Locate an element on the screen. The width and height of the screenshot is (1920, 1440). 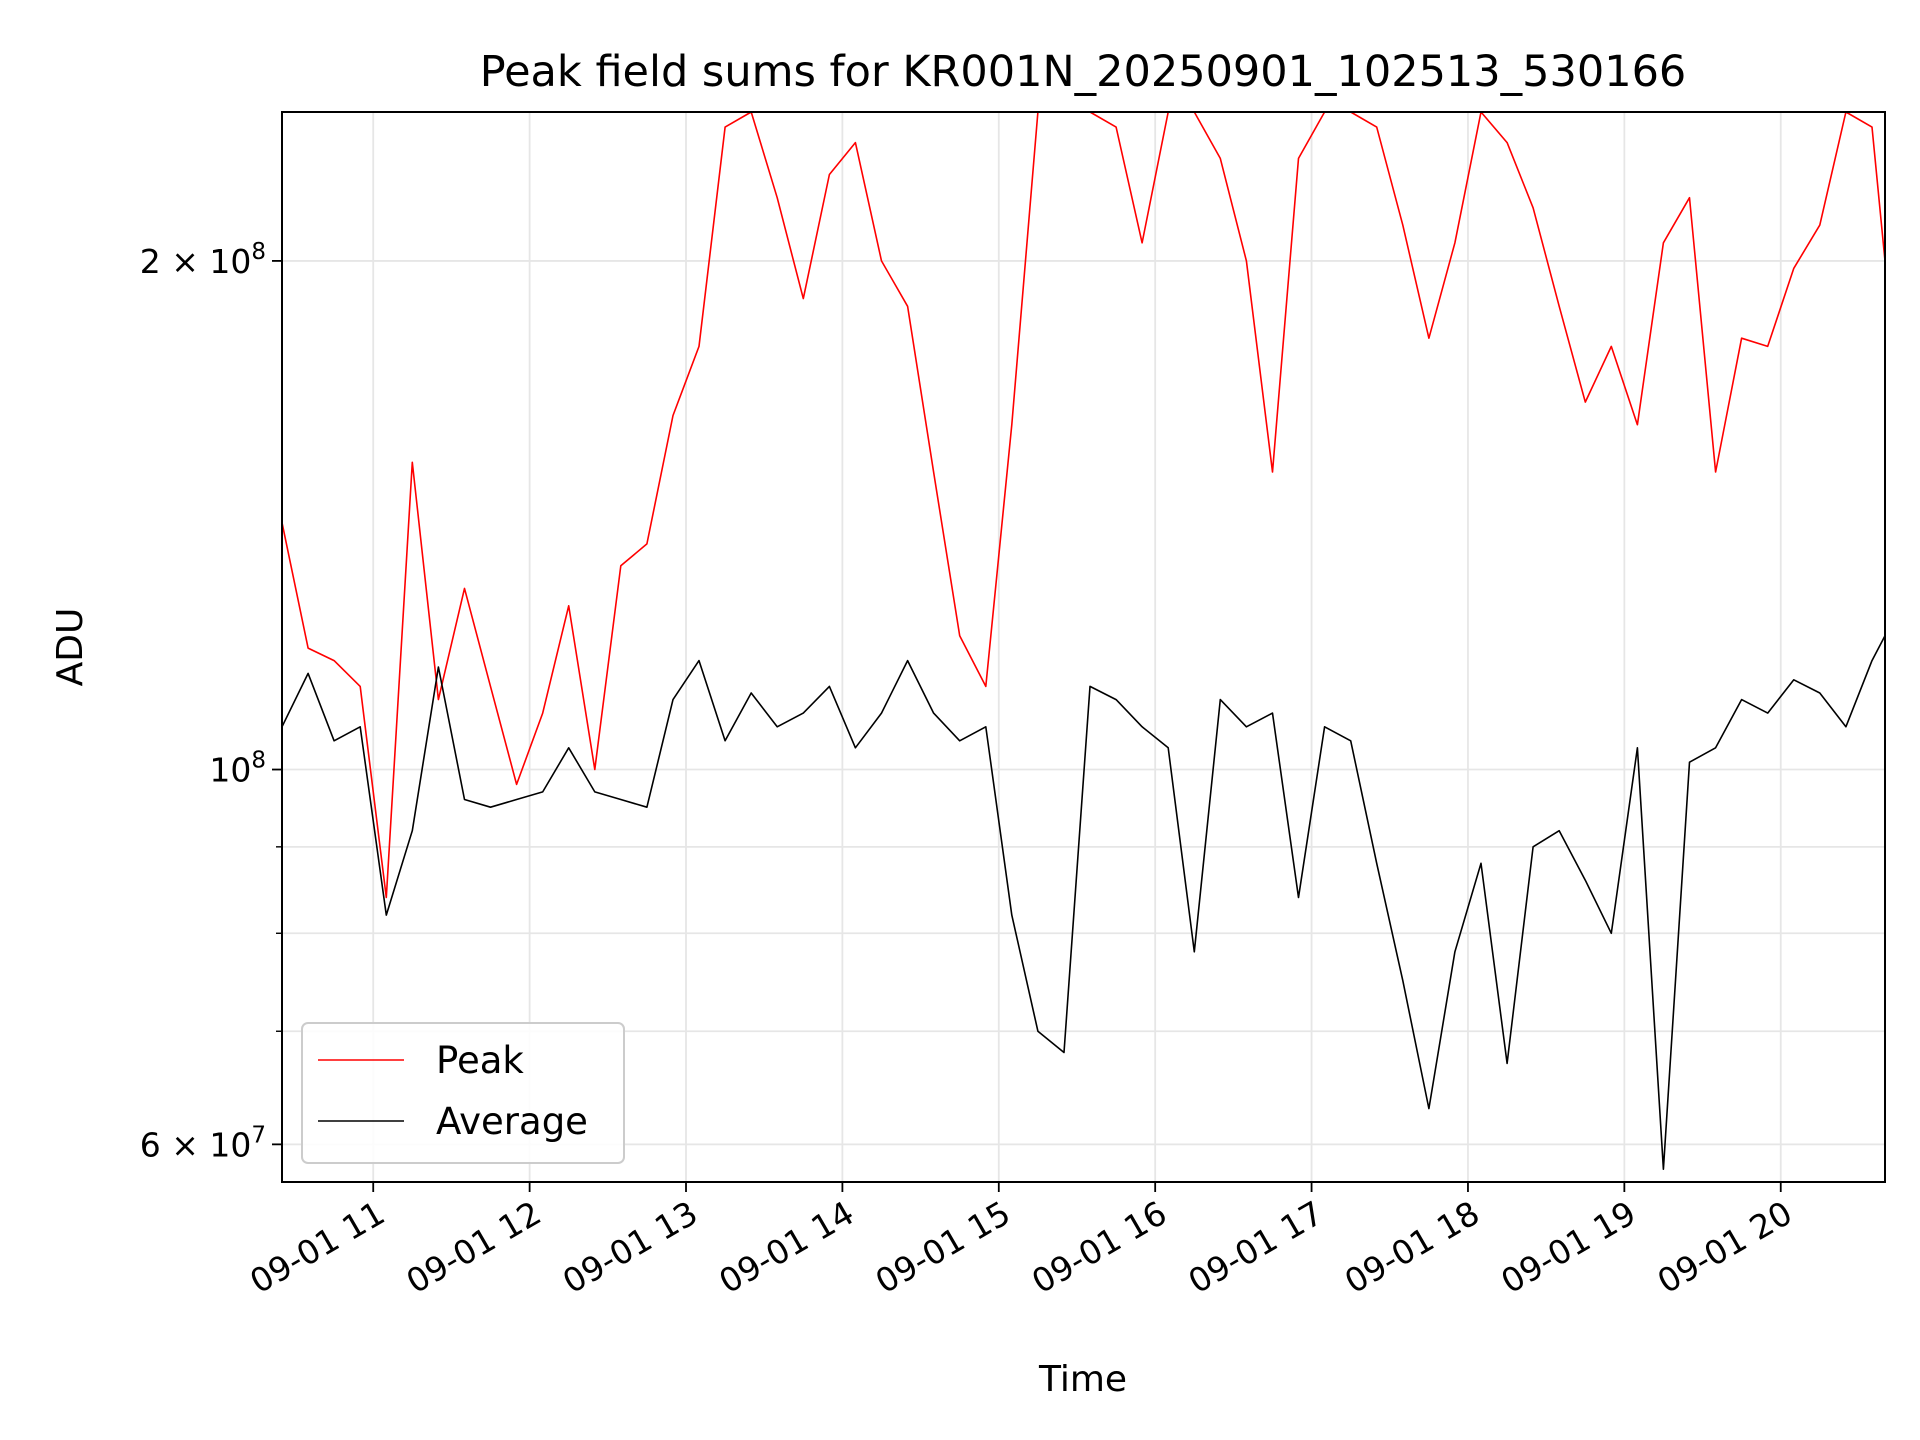
x-tick-label: 09-01 16 is located at coordinates (1099, 1247).